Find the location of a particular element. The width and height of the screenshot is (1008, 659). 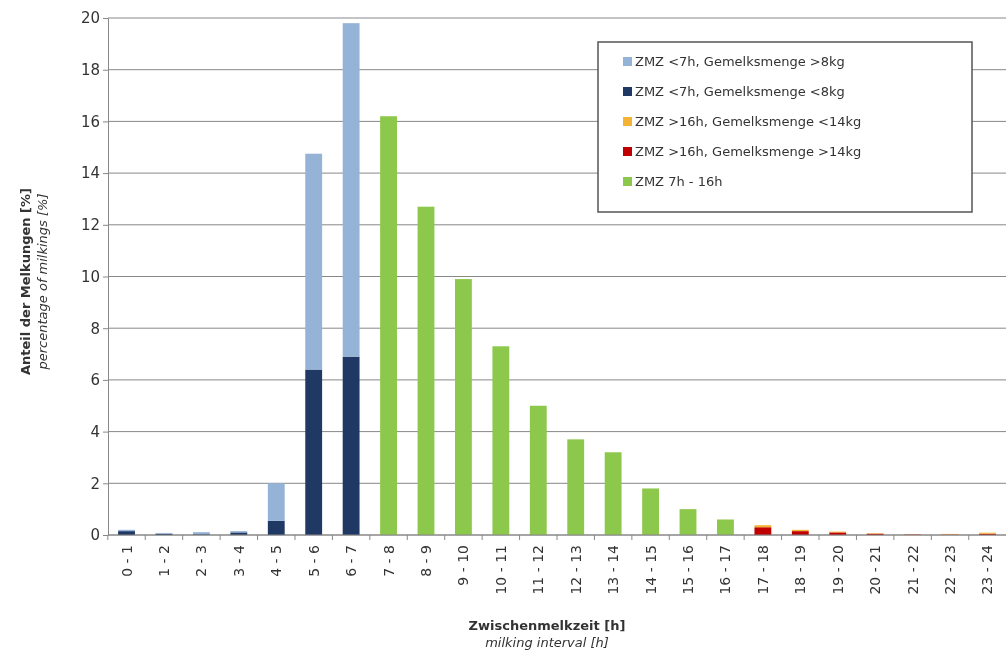

legend-label: ZMZ <7h, Gemelksmenge >8kg is located at coordinates (740, 61).